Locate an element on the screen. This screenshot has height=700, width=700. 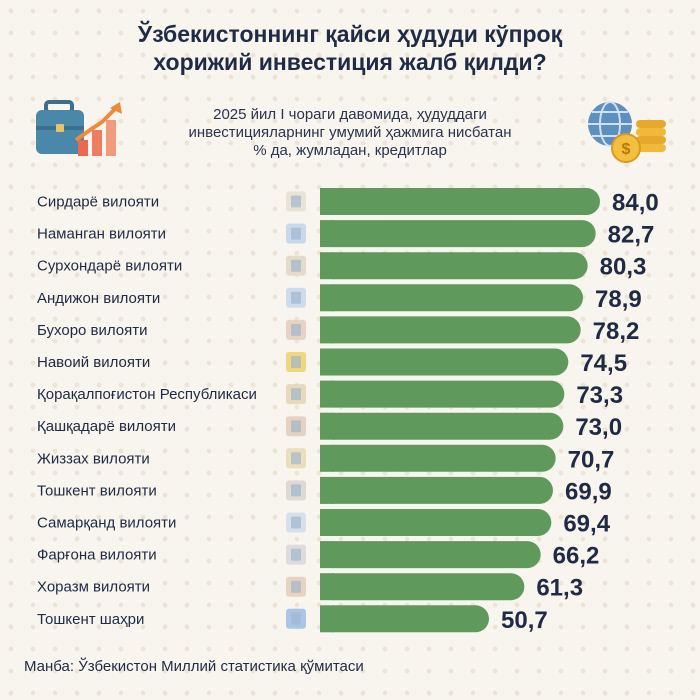
value-label: 69,4 is located at coordinates (586, 524).